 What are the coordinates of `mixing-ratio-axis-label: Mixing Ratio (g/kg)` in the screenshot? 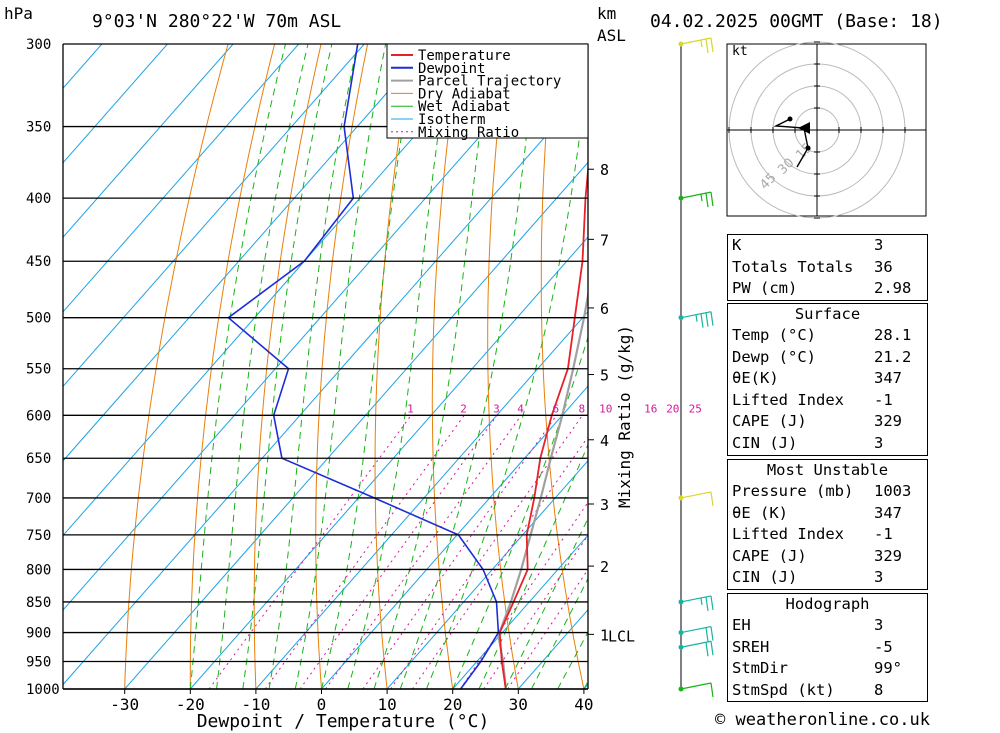 It's located at (624, 416).